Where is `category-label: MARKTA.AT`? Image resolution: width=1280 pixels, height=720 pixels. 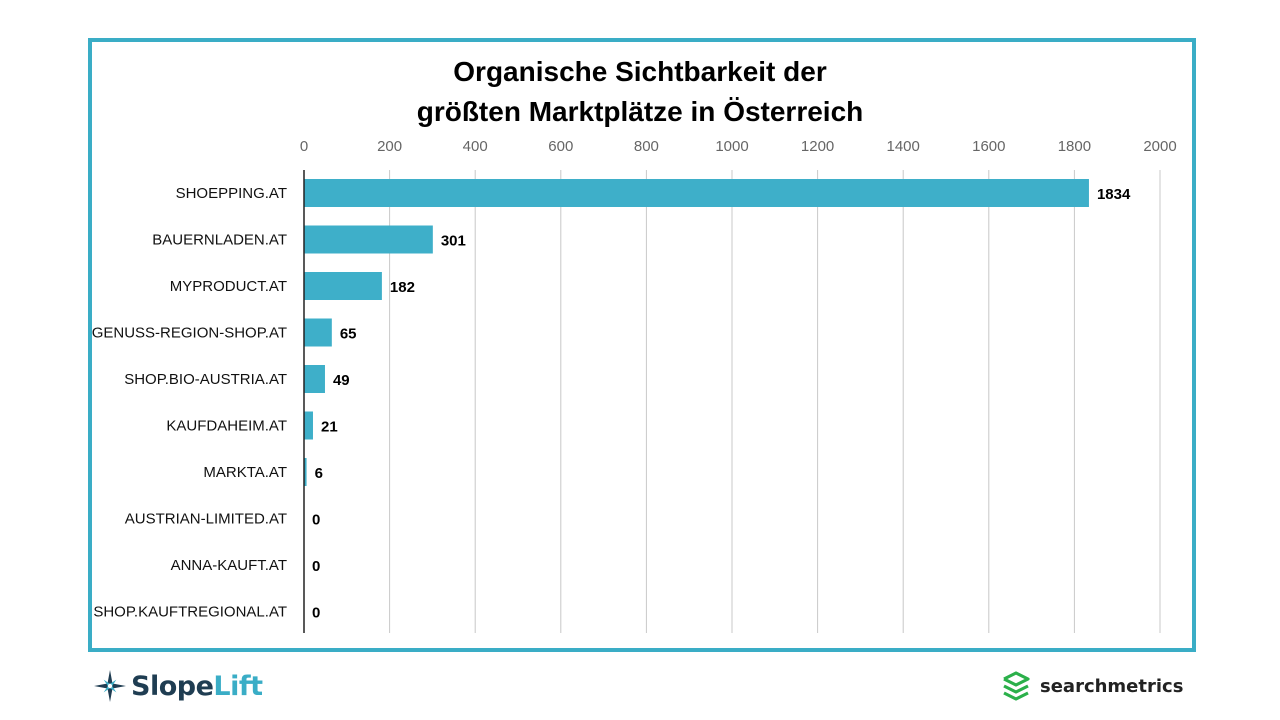 category-label: MARKTA.AT is located at coordinates (245, 472).